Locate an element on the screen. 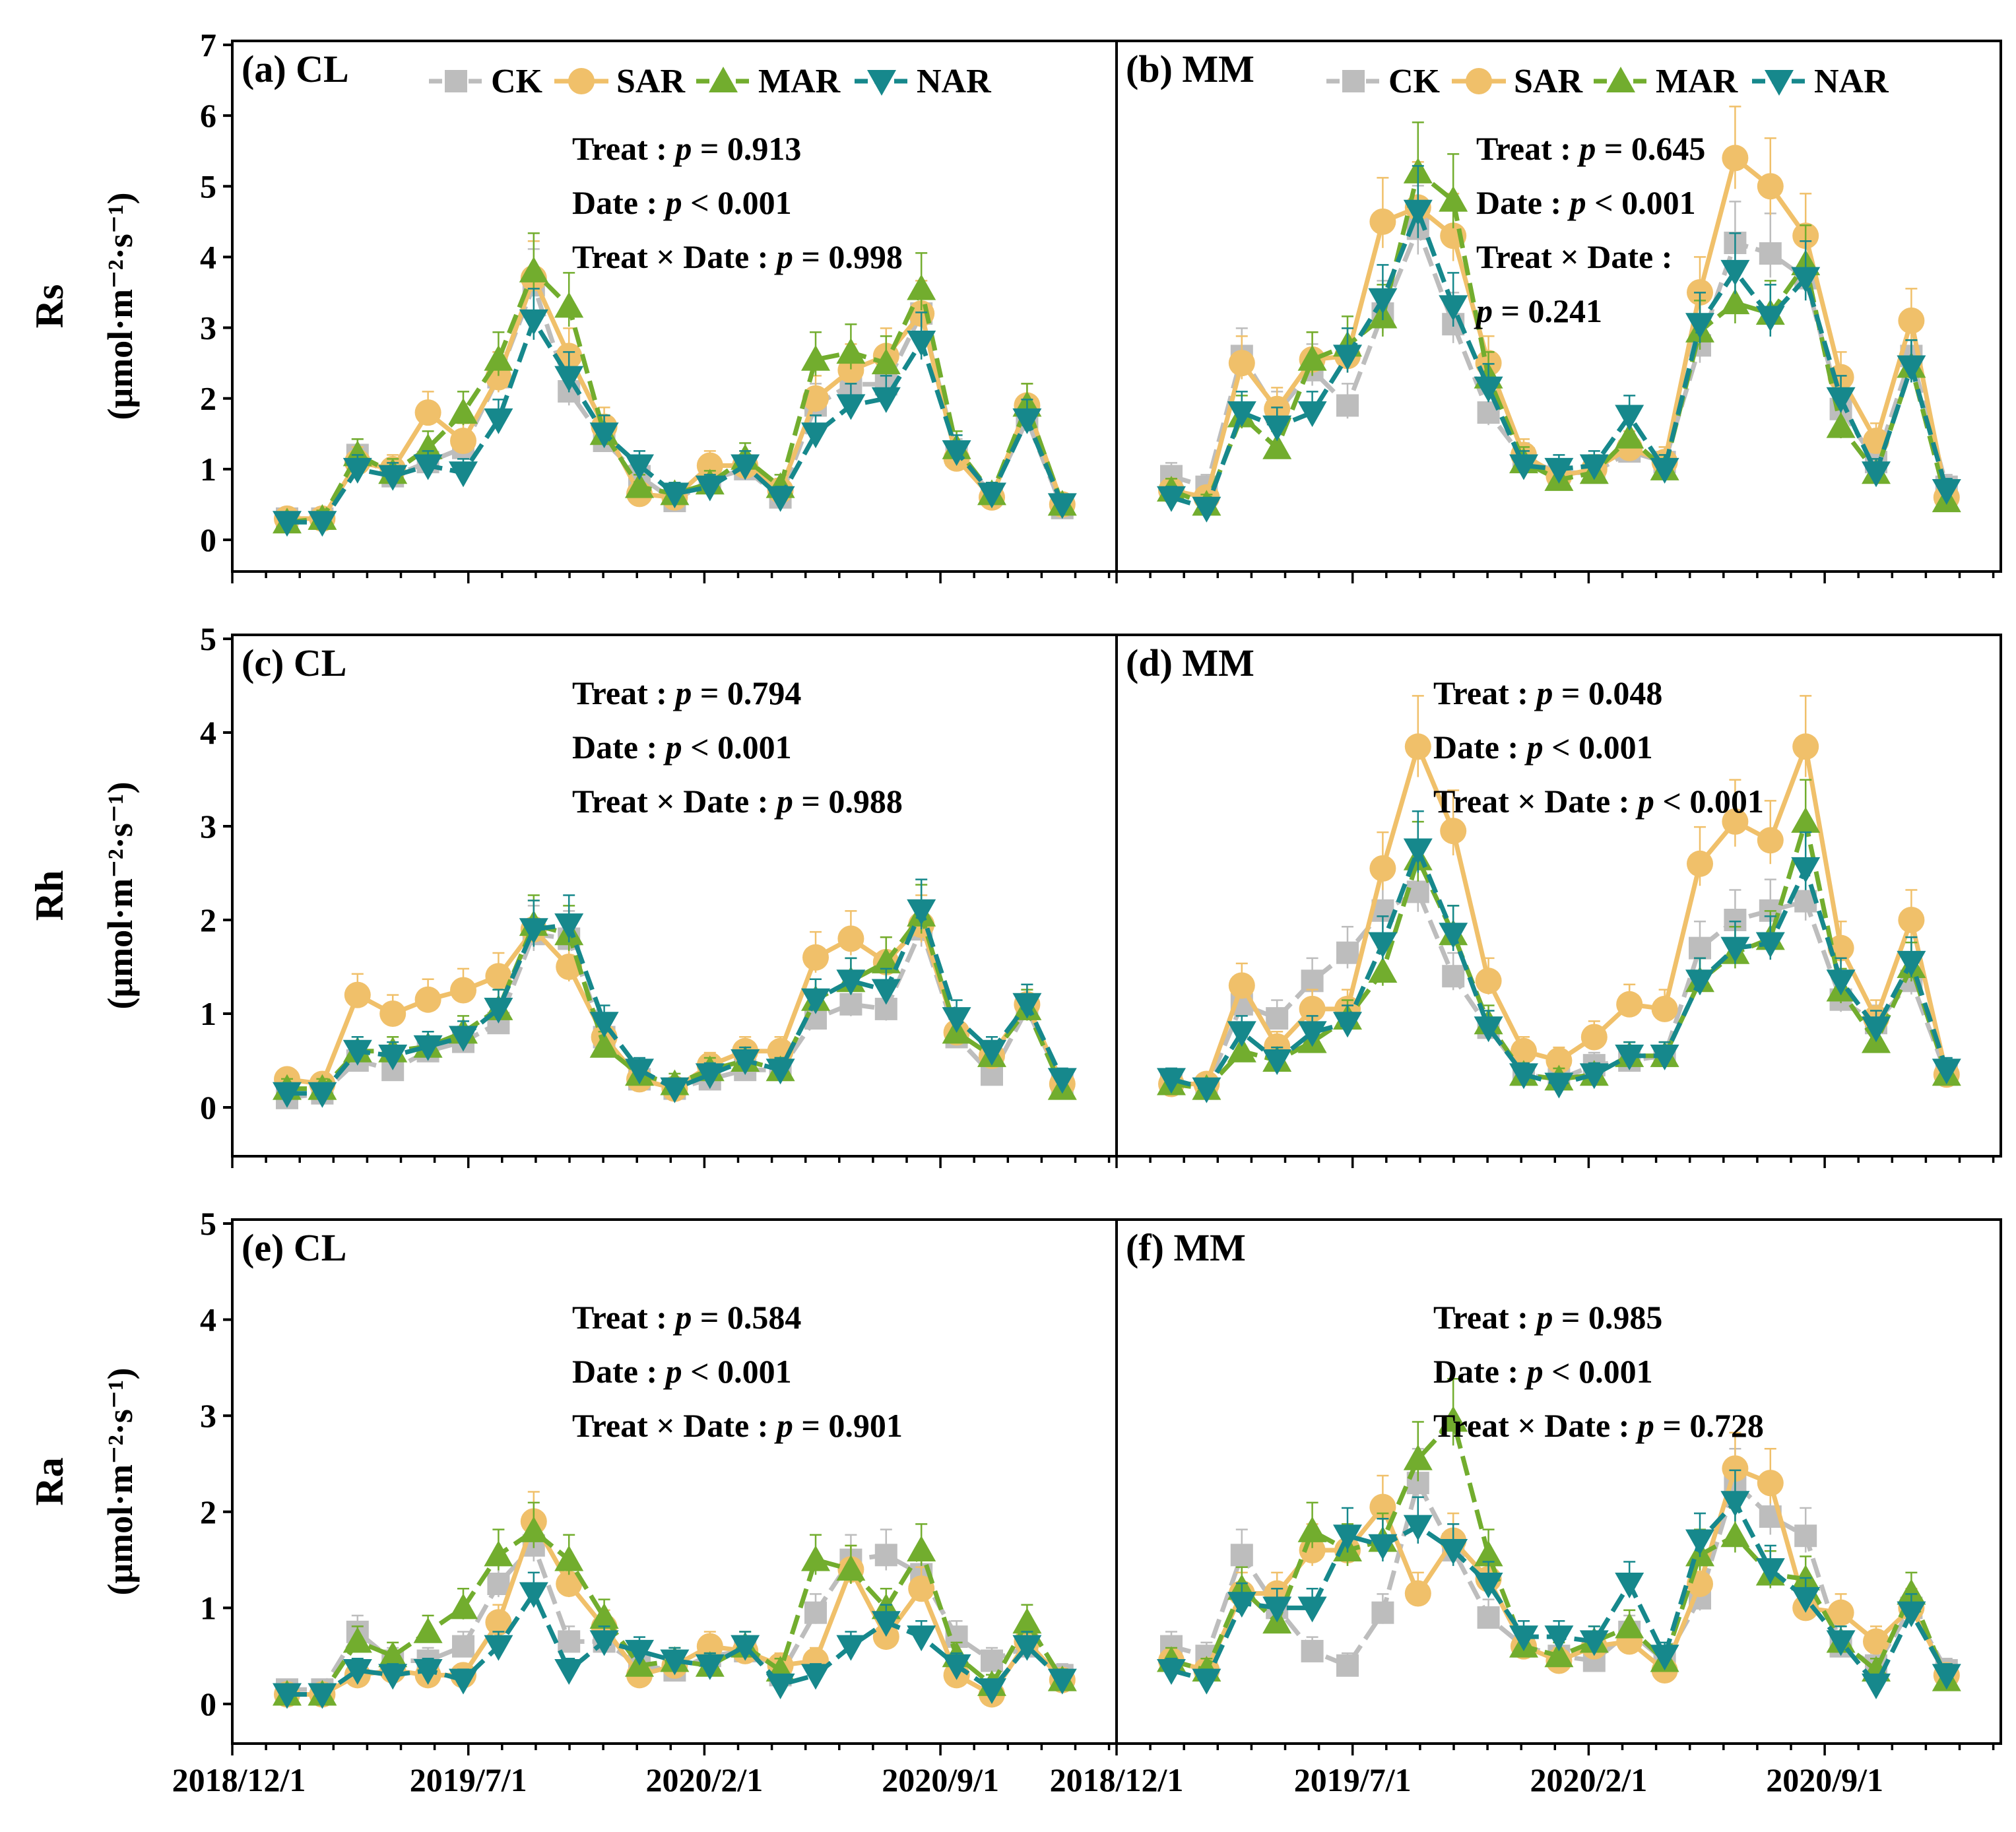 This screenshot has width=2016, height=1832. legend-label: SAR is located at coordinates (651, 82).